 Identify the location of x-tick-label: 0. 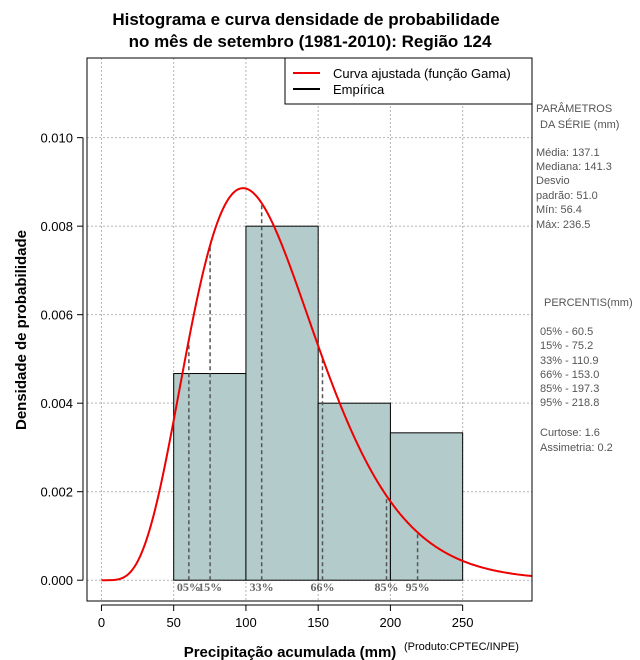
(101, 622).